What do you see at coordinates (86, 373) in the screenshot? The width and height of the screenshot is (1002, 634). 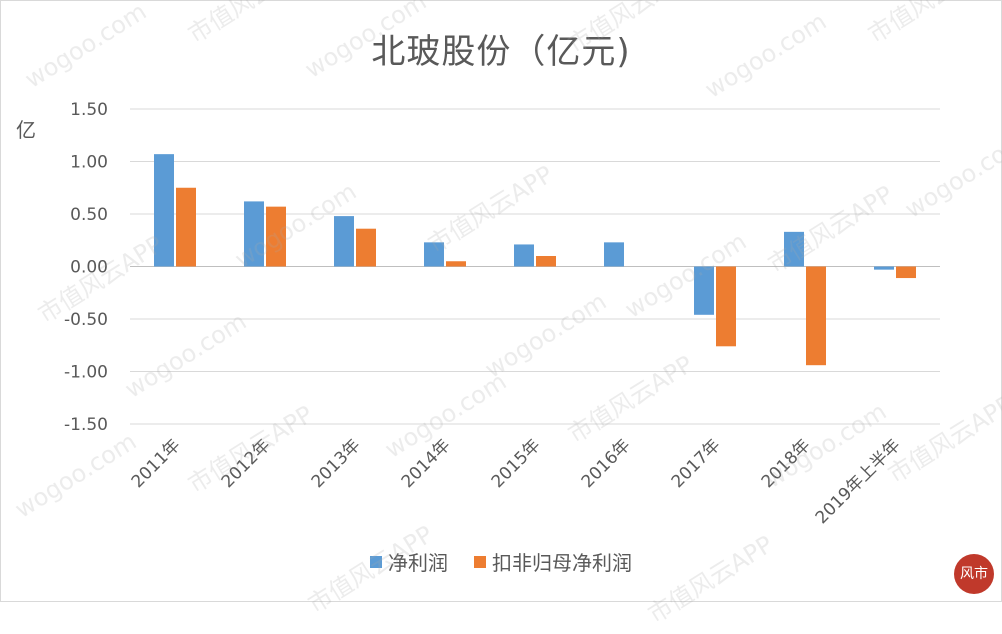 I see `y-tick-label: -1.00` at bounding box center [86, 373].